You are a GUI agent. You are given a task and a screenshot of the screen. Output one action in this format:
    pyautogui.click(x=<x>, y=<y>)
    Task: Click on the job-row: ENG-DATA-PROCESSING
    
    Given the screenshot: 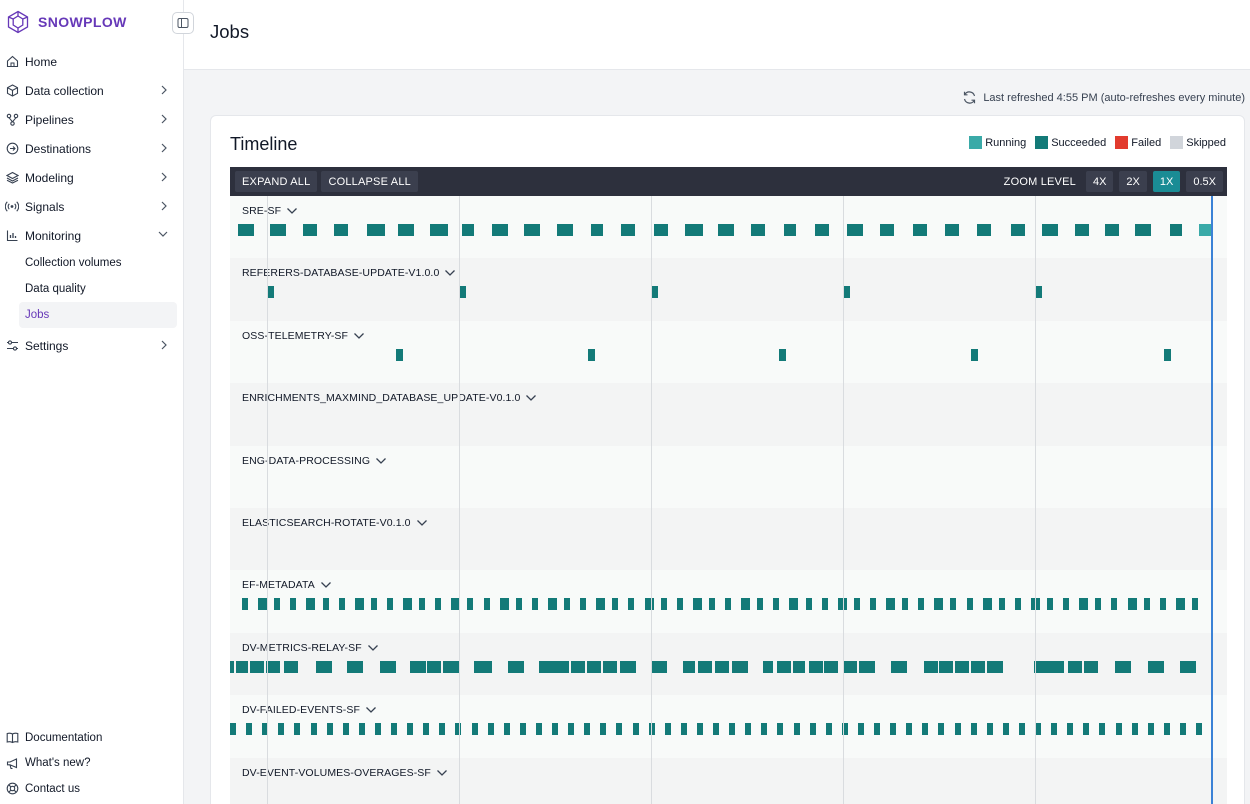 What is the action you would take?
    pyautogui.click(x=728, y=476)
    